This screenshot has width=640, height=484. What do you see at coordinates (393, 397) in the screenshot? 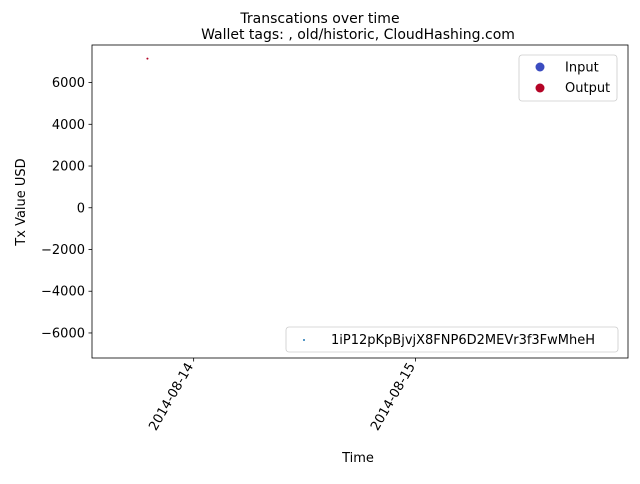
I see `x-tick-label: 2014-08-15` at bounding box center [393, 397].